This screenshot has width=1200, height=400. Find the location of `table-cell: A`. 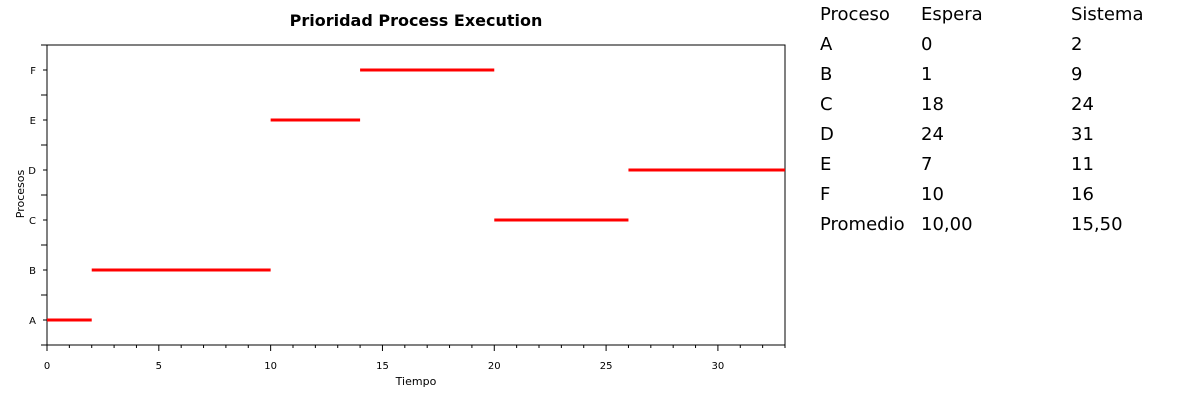

table-cell: A is located at coordinates (826, 44).